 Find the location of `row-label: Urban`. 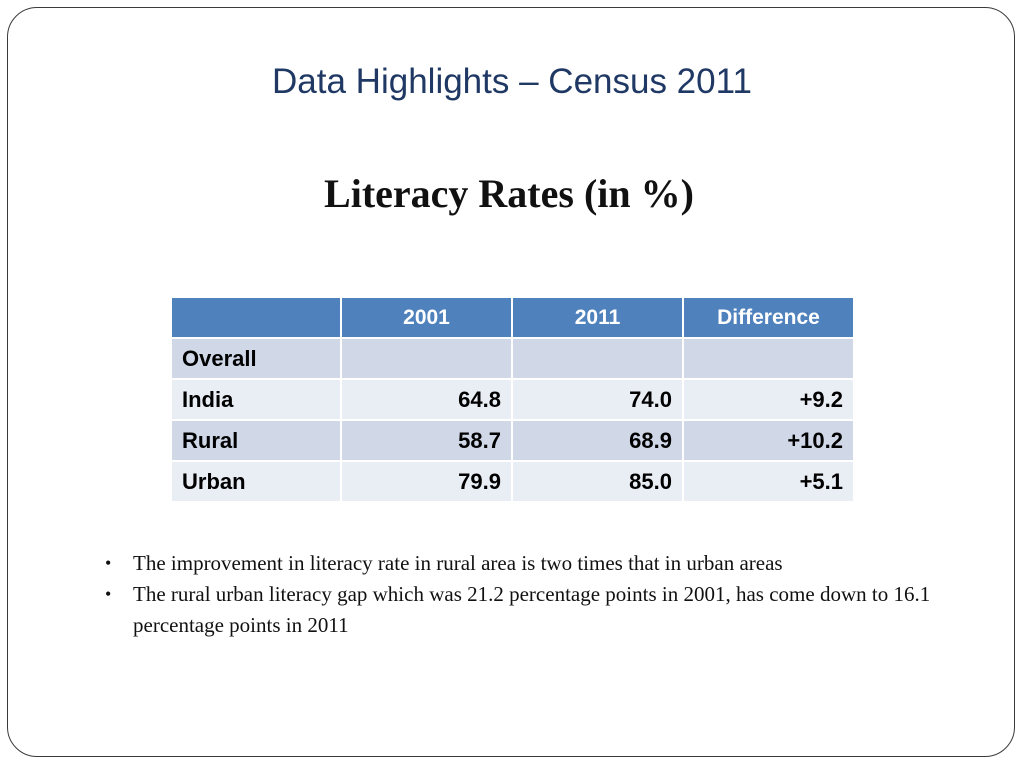

row-label: Urban is located at coordinates (256, 481).